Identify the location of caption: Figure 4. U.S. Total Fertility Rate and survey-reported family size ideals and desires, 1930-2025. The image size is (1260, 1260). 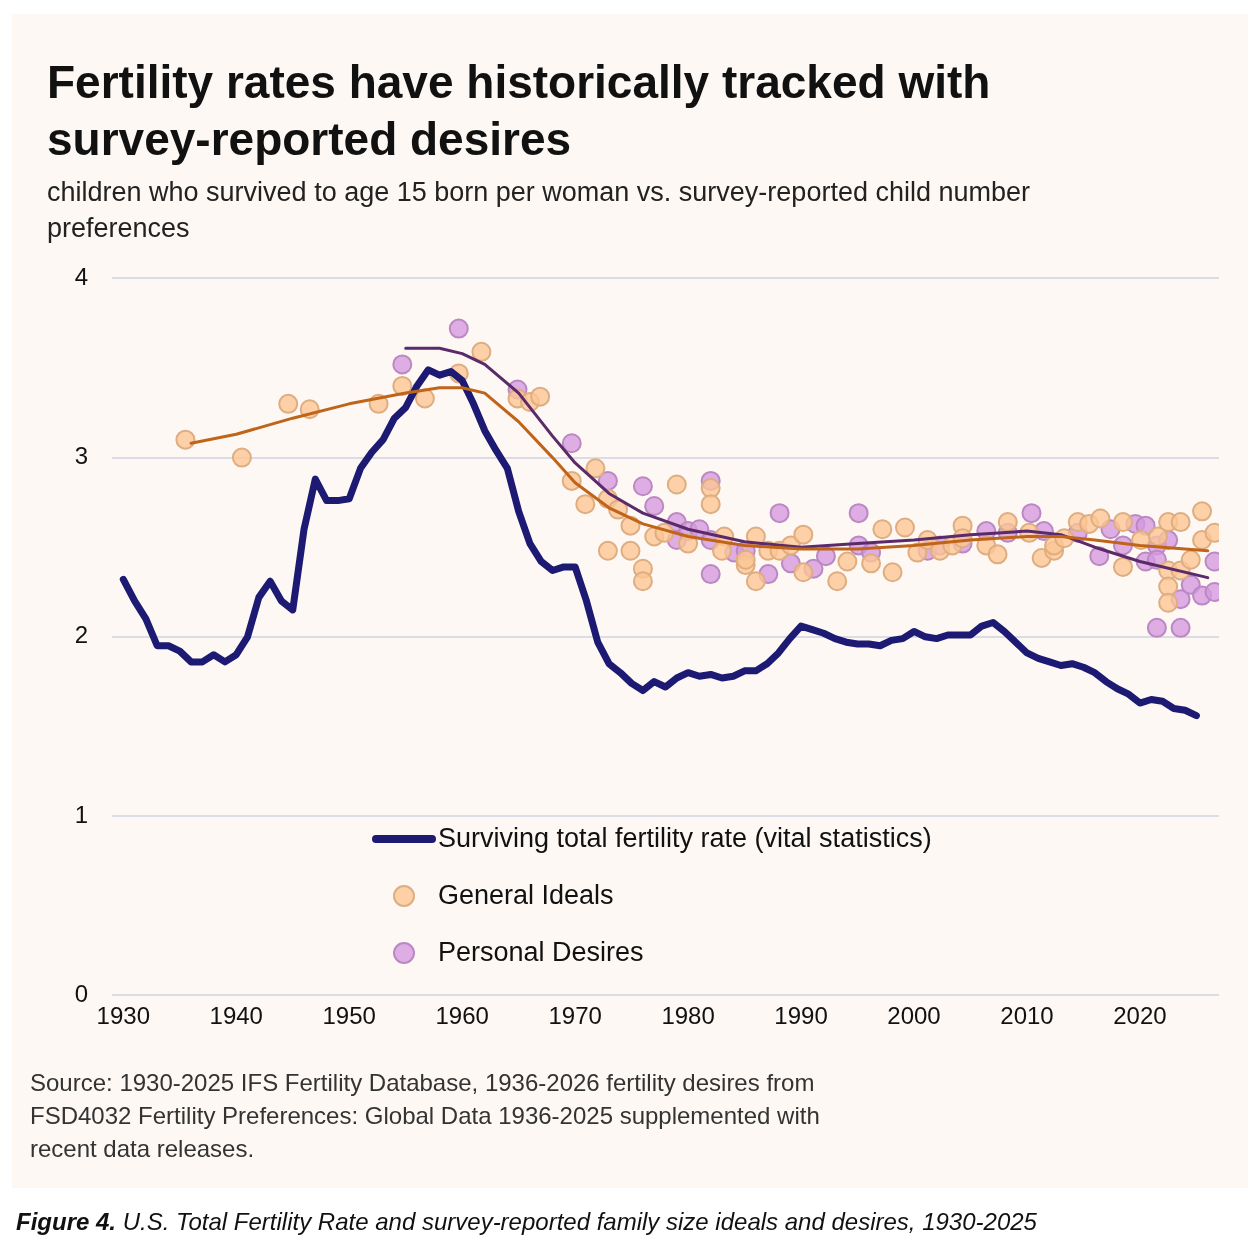
(526, 1221).